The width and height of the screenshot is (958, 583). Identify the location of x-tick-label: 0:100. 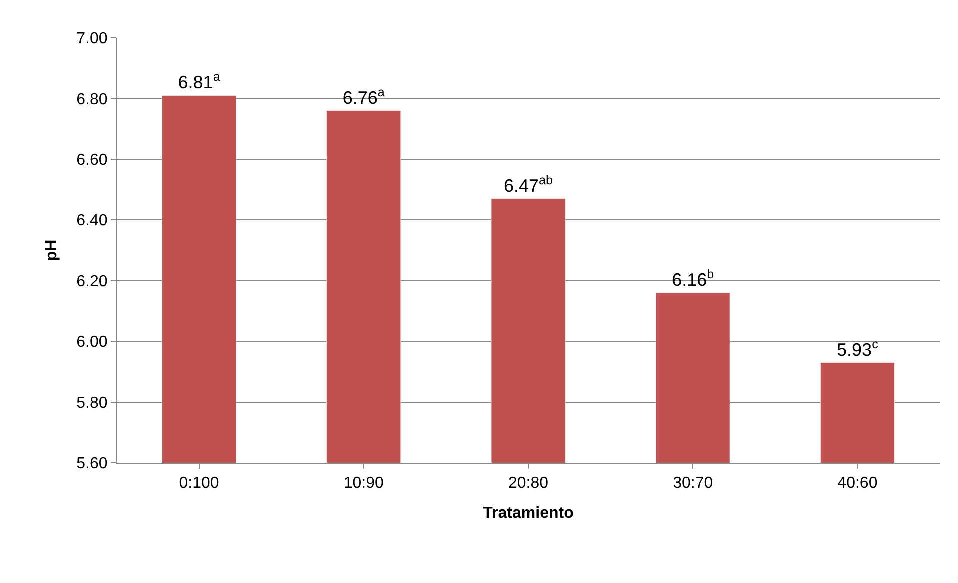
(199, 483).